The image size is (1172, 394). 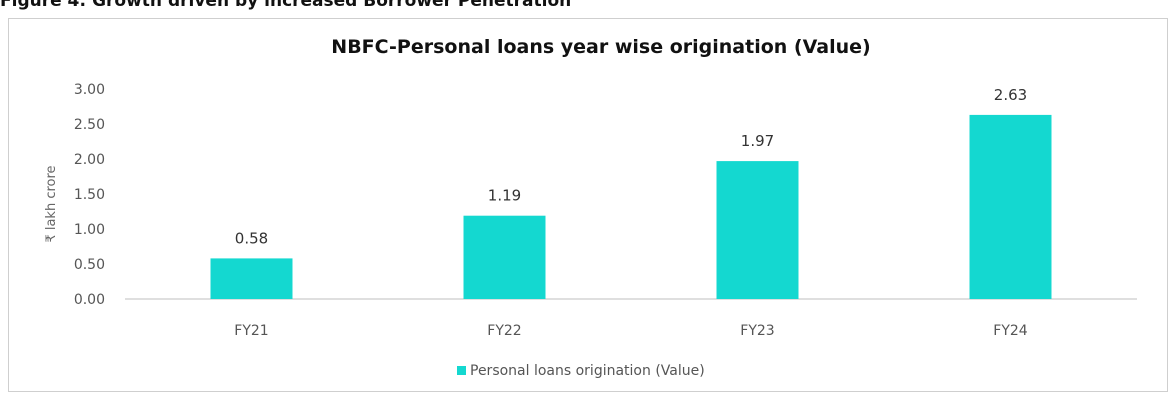 What do you see at coordinates (587, 371) in the screenshot?
I see `legend-label: Personal loans origination (Value)` at bounding box center [587, 371].